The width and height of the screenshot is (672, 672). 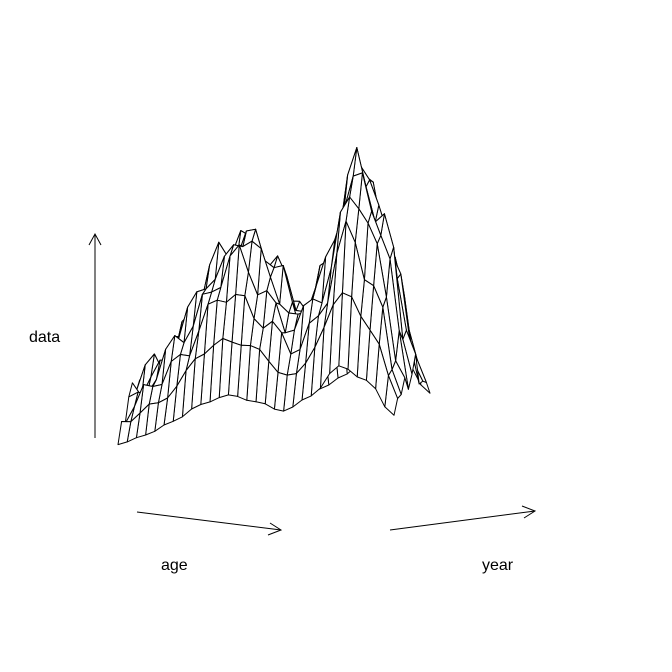 What do you see at coordinates (124, 433) in the screenshot?
I see `surface-facet` at bounding box center [124, 433].